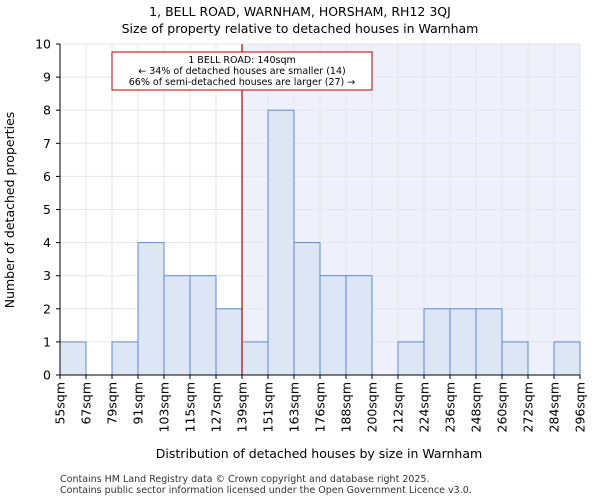 The height and width of the screenshot is (500, 600). Describe the element at coordinates (125, 358) in the screenshot. I see `bar-79sqm` at that location.